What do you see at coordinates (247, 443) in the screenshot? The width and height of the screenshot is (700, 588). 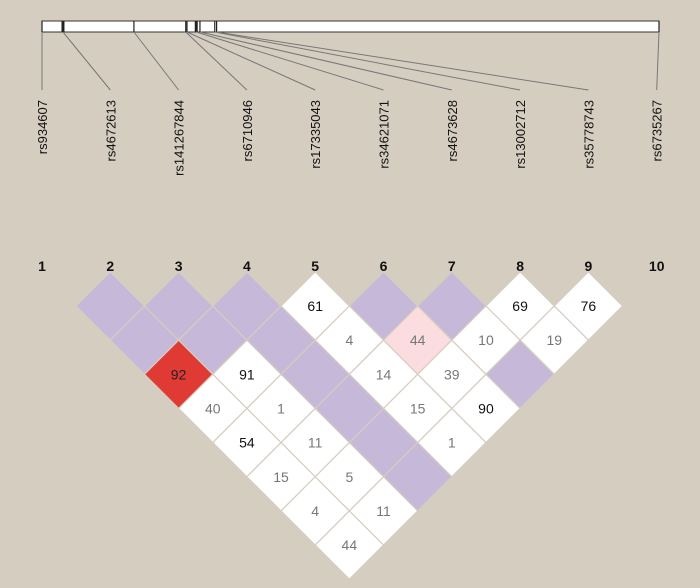 I see `ld-cell-value: 54` at bounding box center [247, 443].